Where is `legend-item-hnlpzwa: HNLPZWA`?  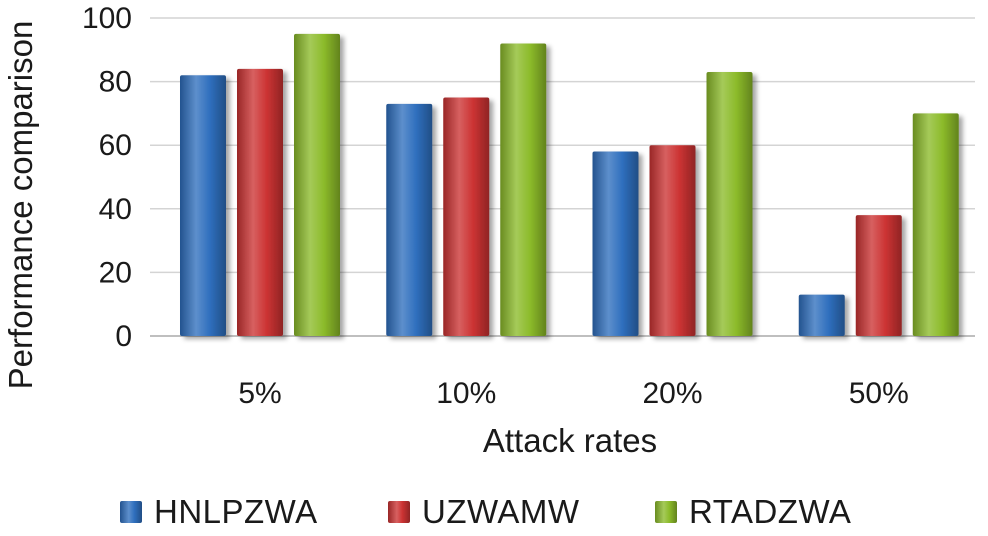 legend-item-hnlpzwa: HNLPZWA is located at coordinates (219, 512).